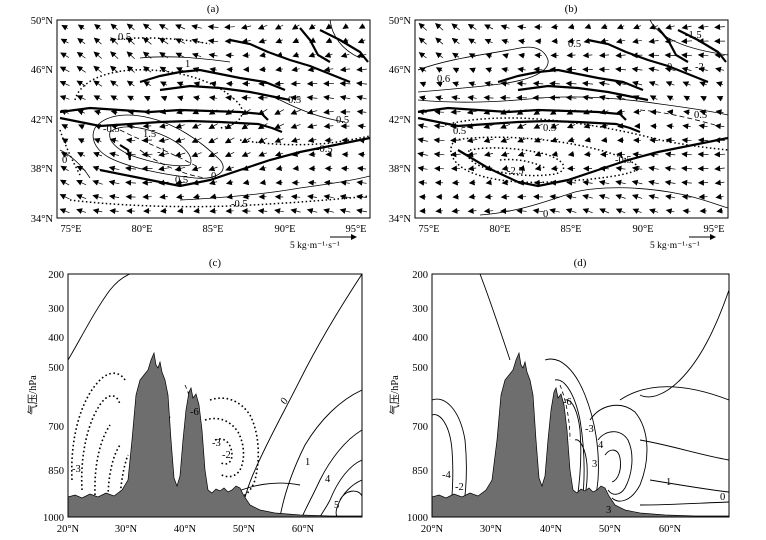 The height and width of the screenshot is (540, 766). What do you see at coordinates (194, 412) in the screenshot?
I see `contour-label: -6` at bounding box center [194, 412].